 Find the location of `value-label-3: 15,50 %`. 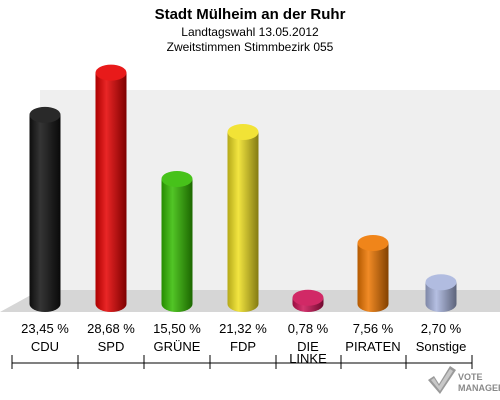

value-label-3: 15,50 % is located at coordinates (177, 328).